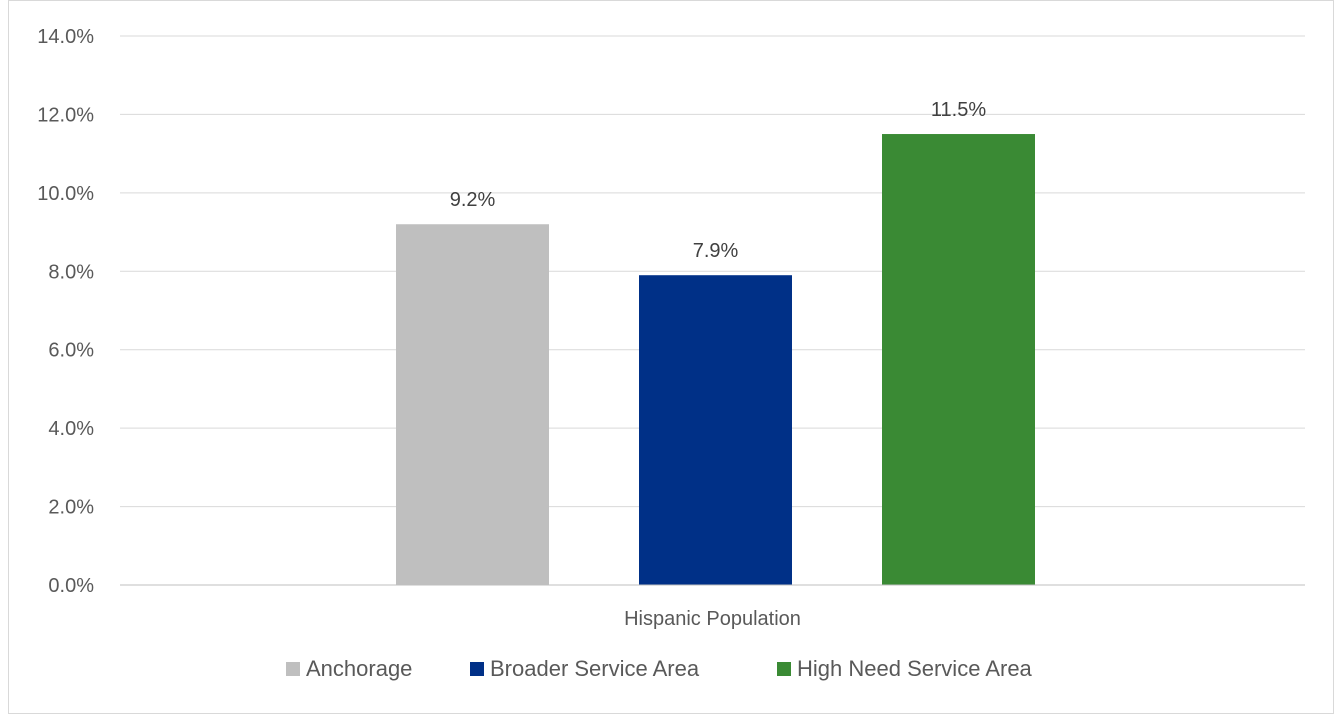  What do you see at coordinates (65, 311) in the screenshot?
I see `y-axis-ticks: 0.0% 2.0% 4.0% 6.0% 8.0% 10.0% 12.0% 14.0%` at bounding box center [65, 311].